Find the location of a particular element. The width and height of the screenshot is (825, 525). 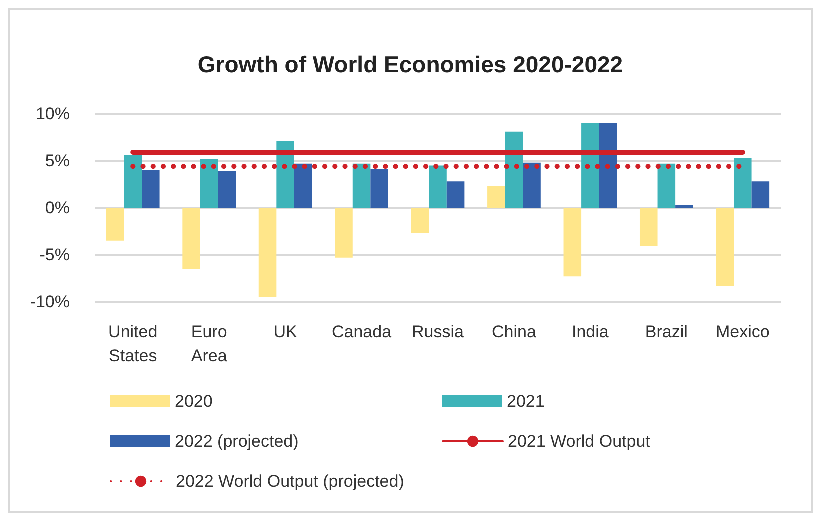

legend-label: 2022 (projected) is located at coordinates (237, 441).